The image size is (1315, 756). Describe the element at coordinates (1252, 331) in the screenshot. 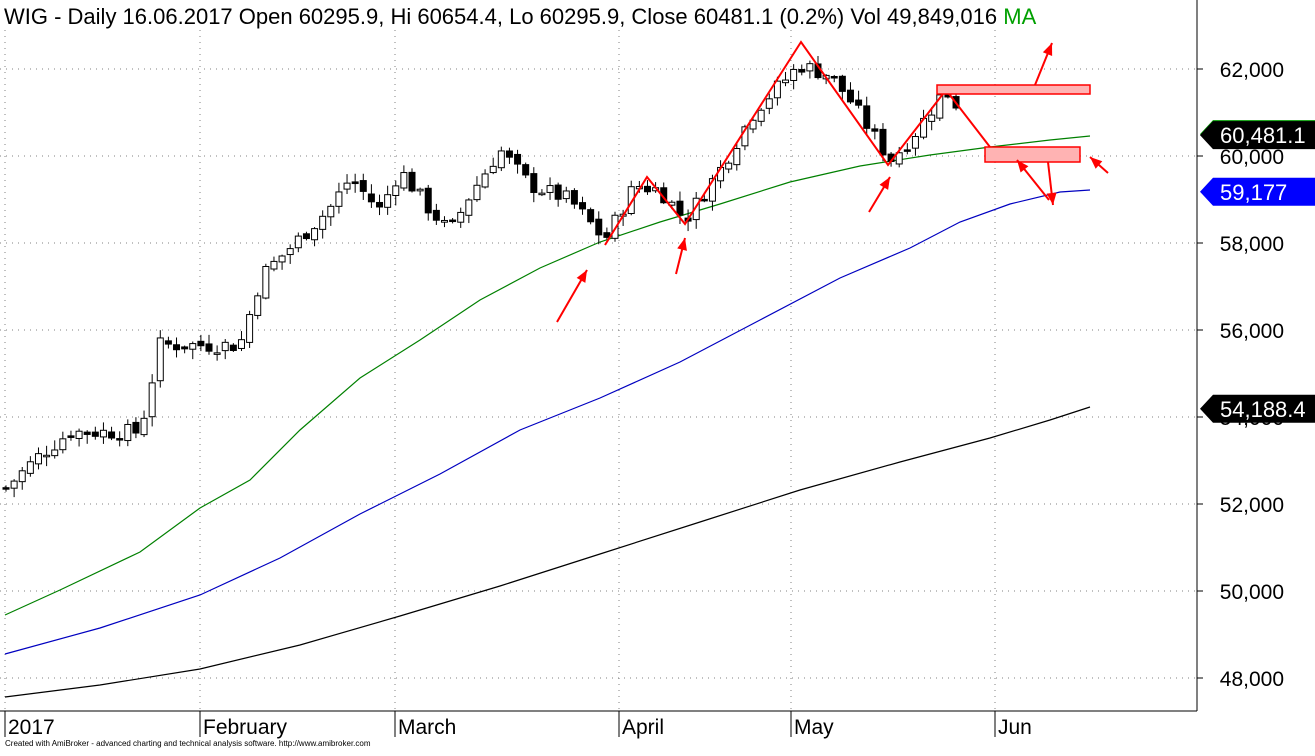

I see `y-tick-label: 56,000` at that location.